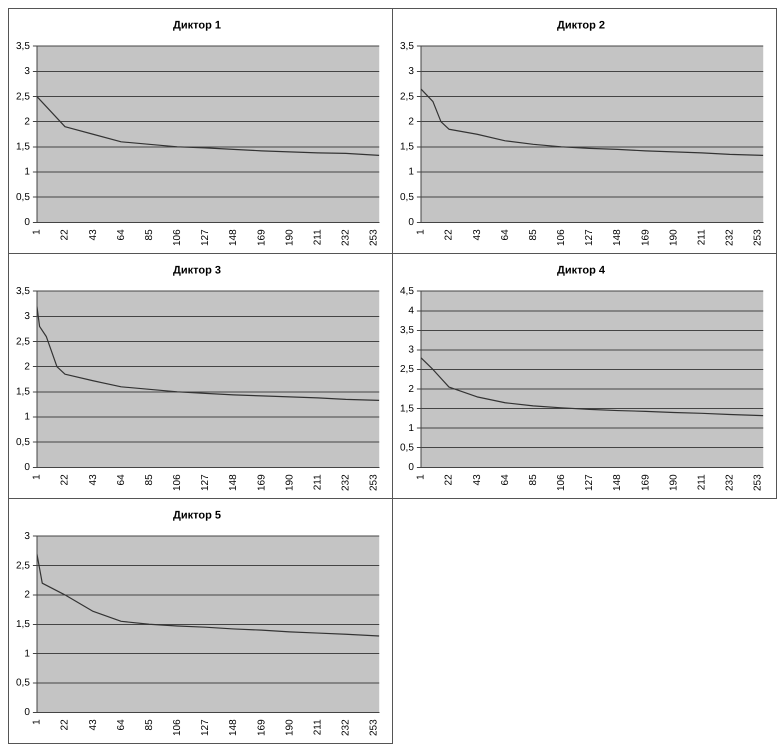 The width and height of the screenshot is (784, 754). I want to click on chart-title: Диктор 3, so click(197, 270).